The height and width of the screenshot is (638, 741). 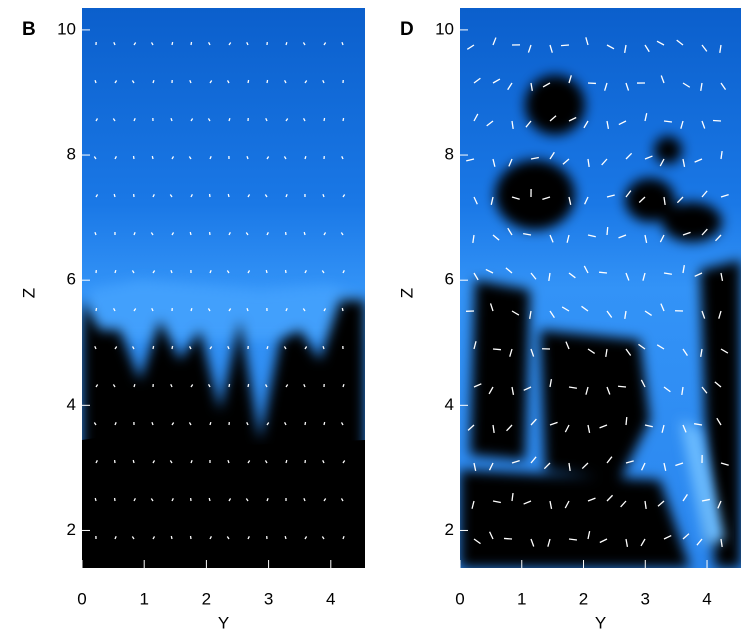 I want to click on panel-label: D, so click(x=407, y=29).